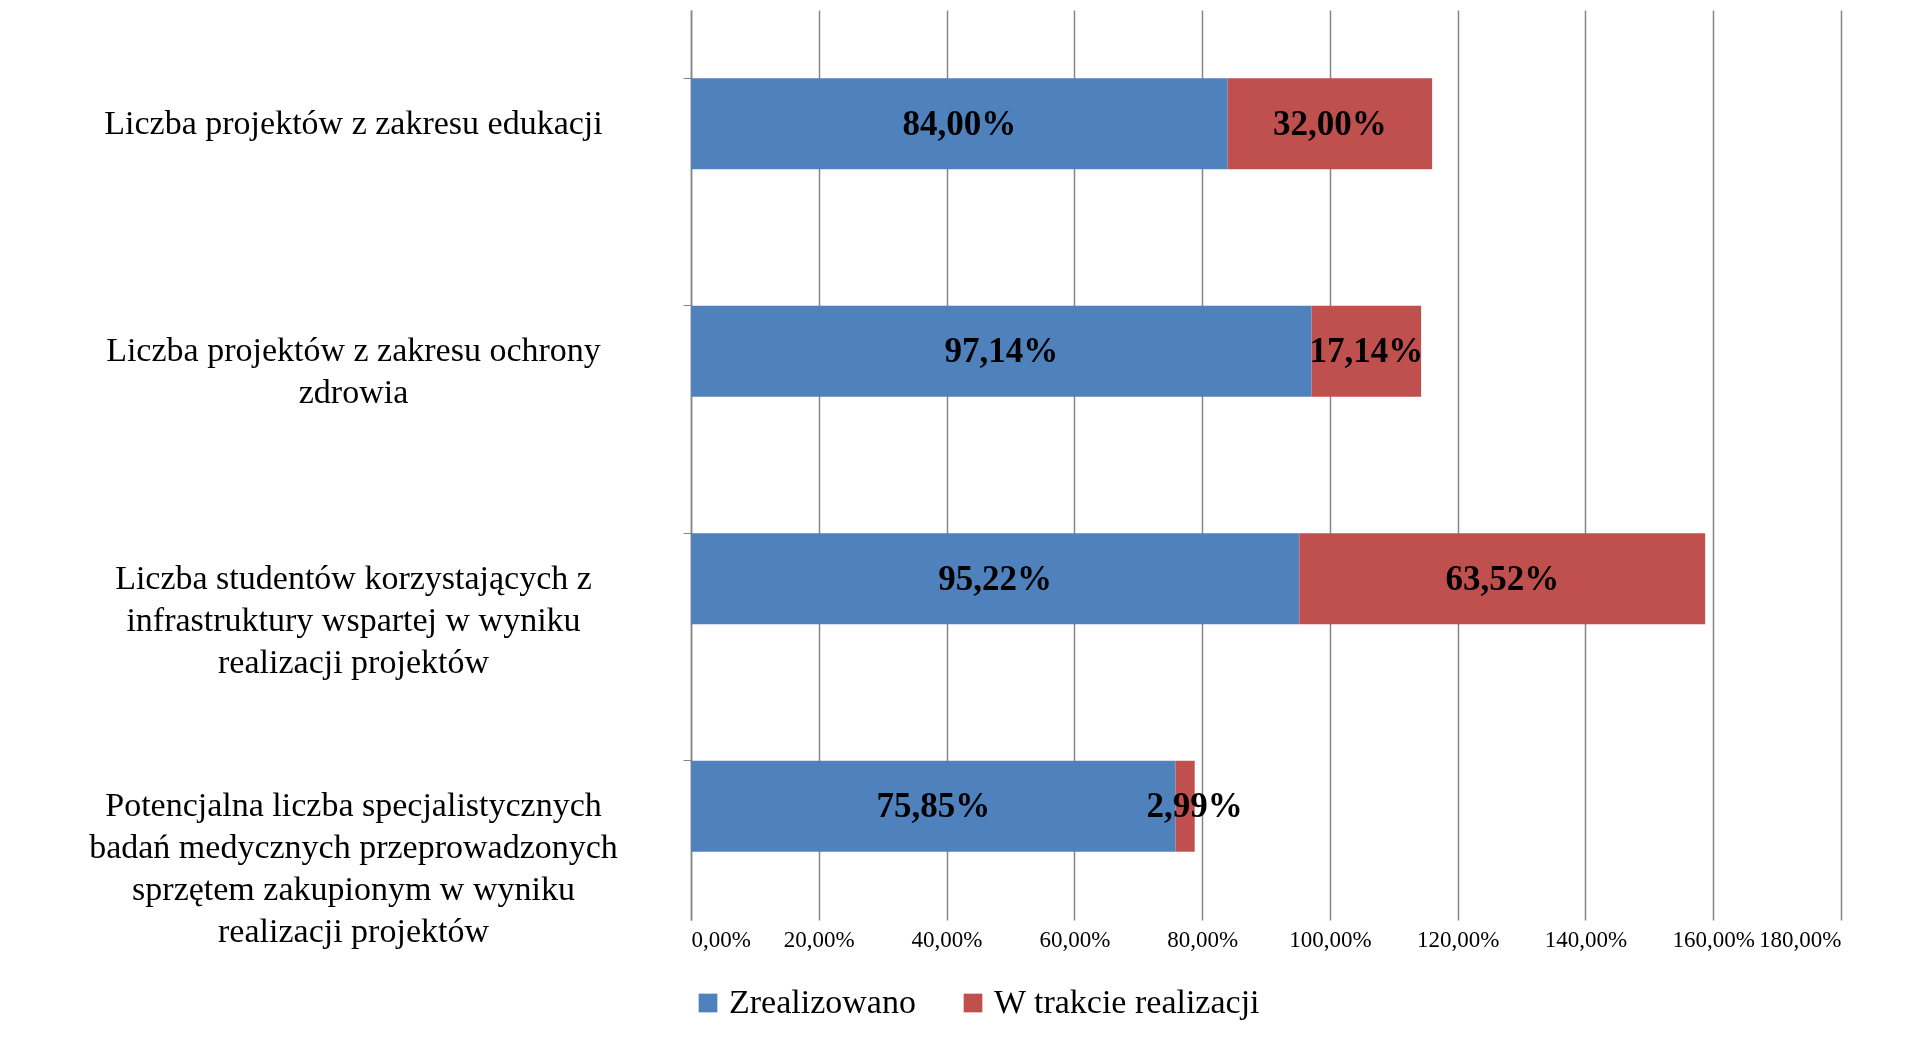  I want to click on data-label: 75,85%, so click(933, 806).